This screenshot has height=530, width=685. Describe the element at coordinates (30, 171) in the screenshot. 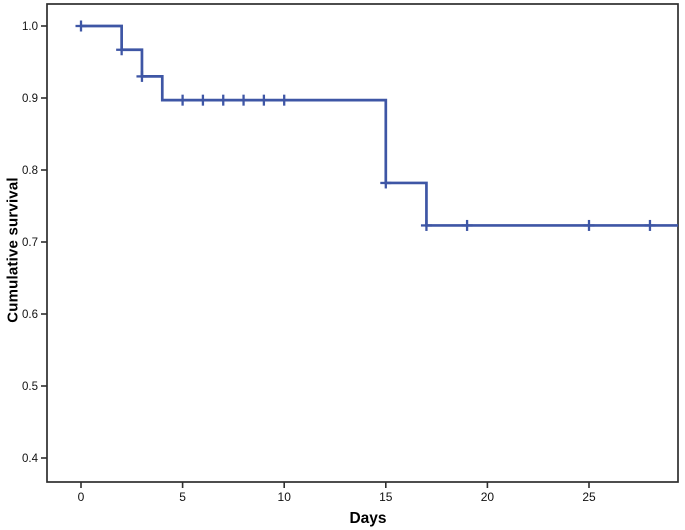

I see `y-tick-label: 0.8` at that location.